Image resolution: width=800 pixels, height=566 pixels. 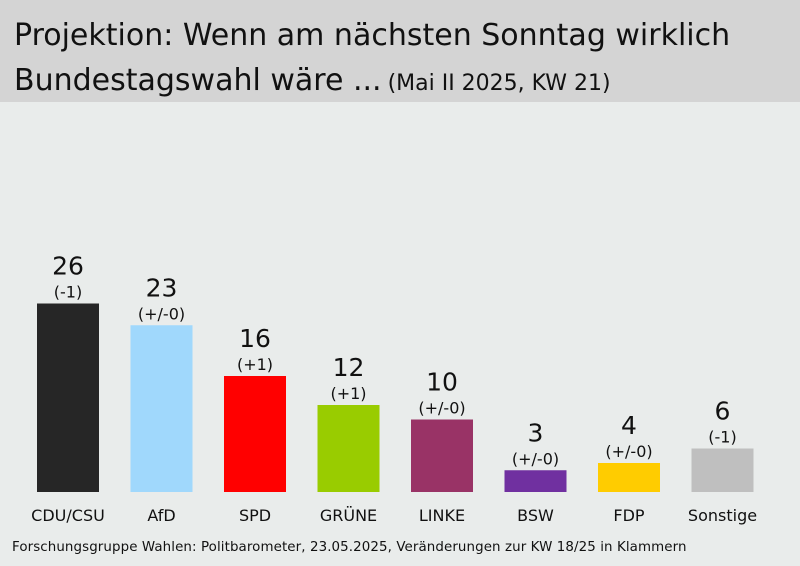 I want to click on category-label-cdu-csu: CDU/CSU, so click(x=68, y=515).